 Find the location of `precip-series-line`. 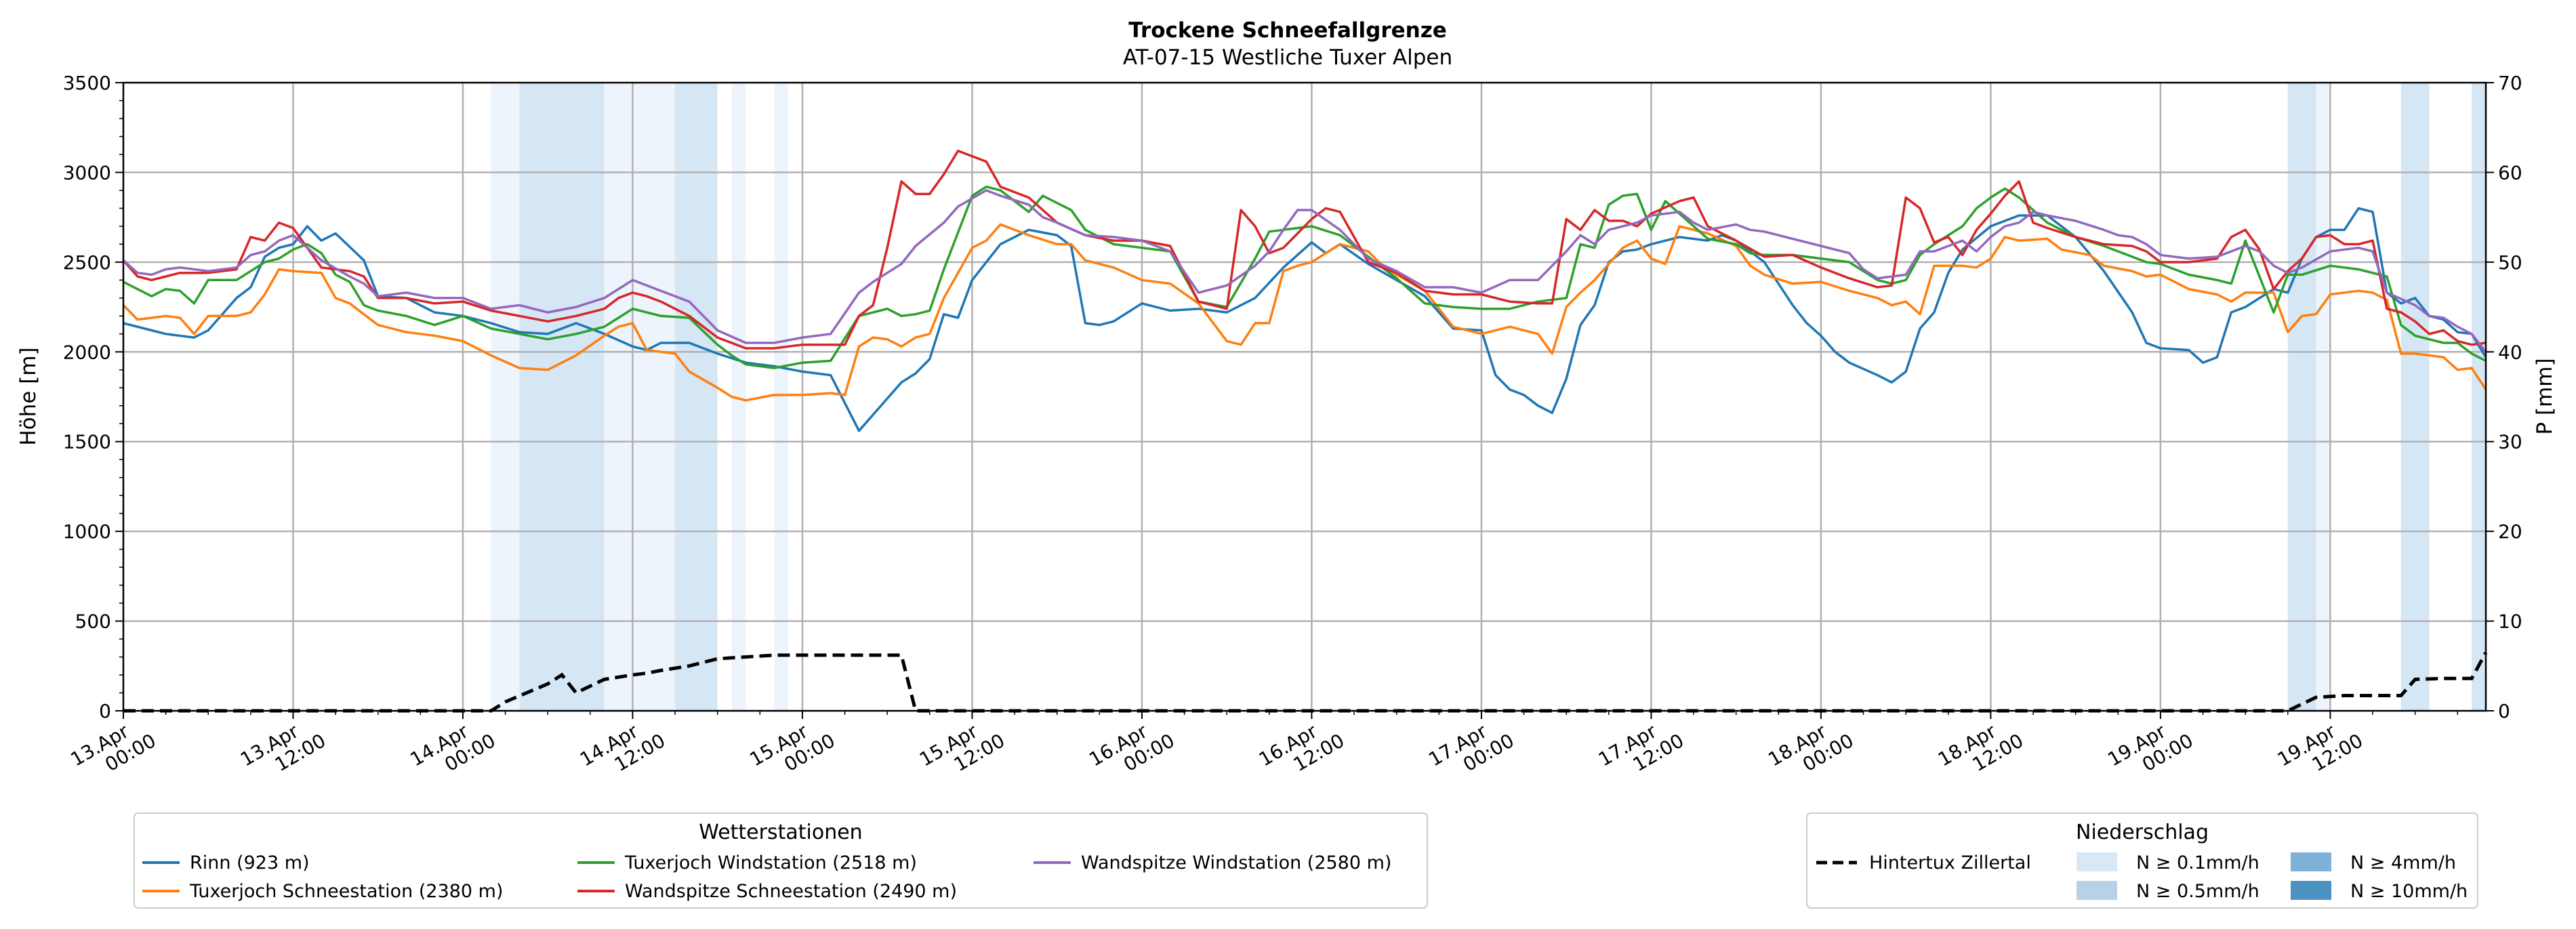

precip-series-line is located at coordinates (1305, 682).